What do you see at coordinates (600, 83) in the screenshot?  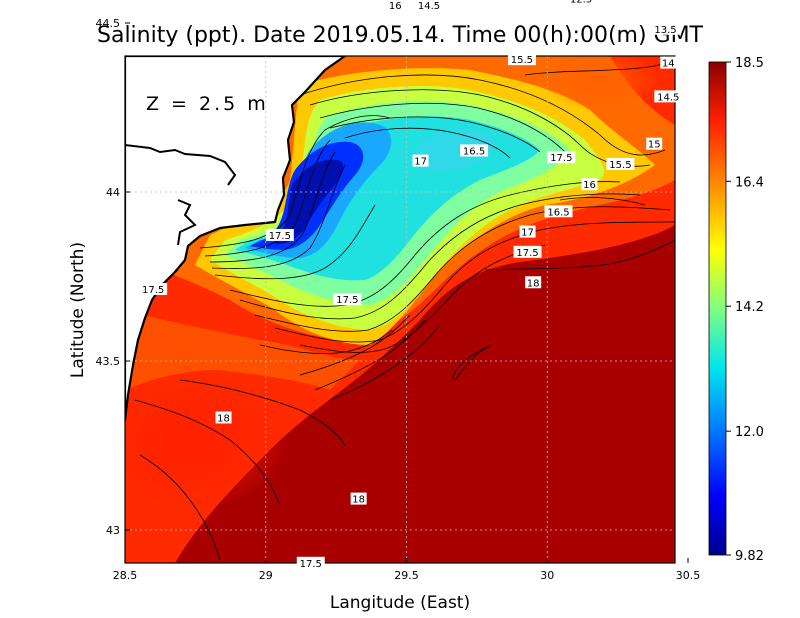 I see `field-blob-n` at bounding box center [600, 83].